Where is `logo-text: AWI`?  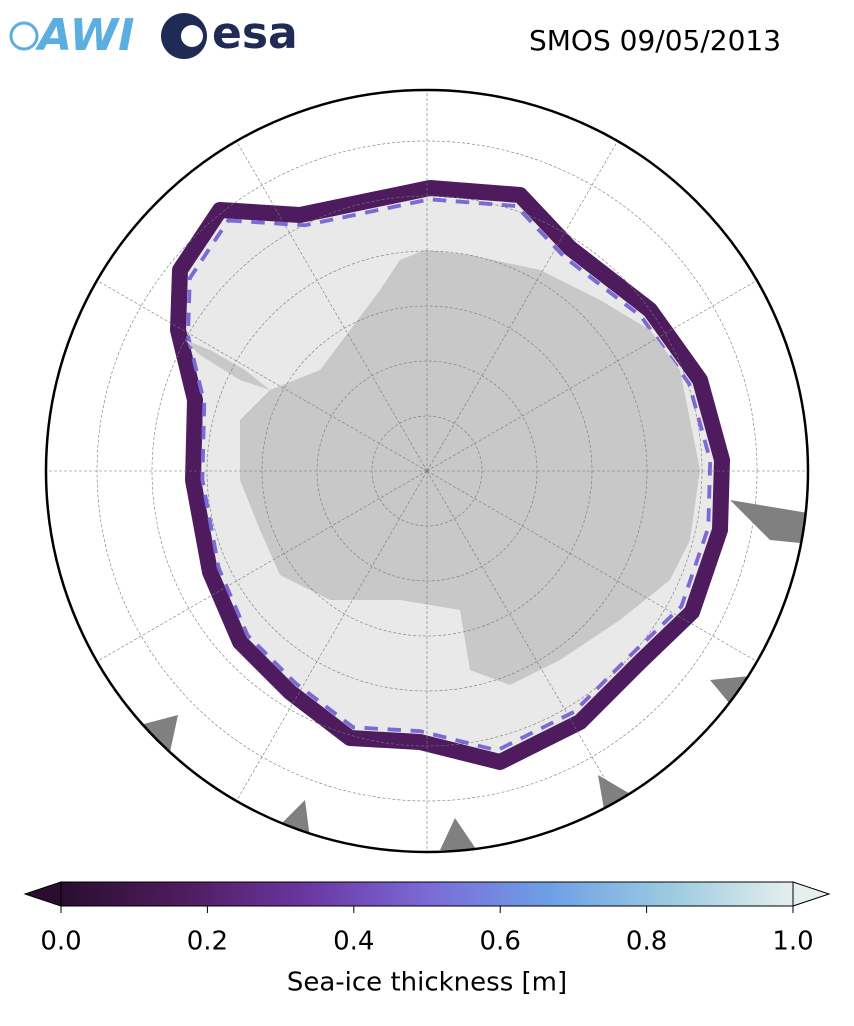 logo-text: AWI is located at coordinates (85, 35).